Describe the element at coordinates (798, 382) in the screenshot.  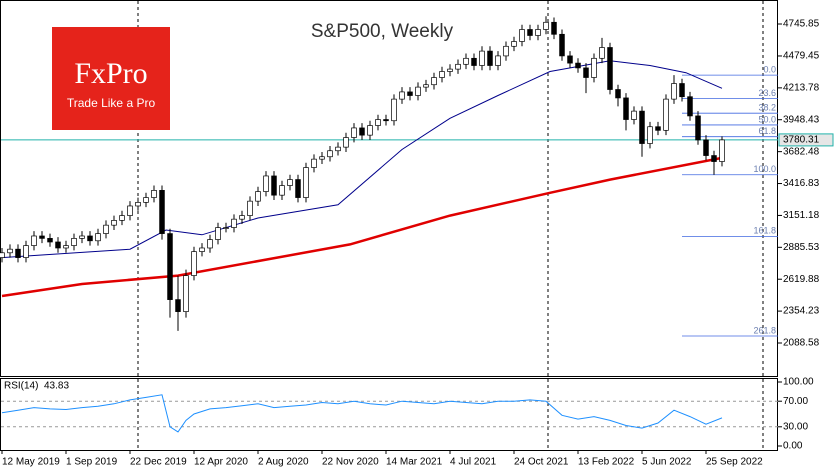
I see `rsi-tick-label: 100.00` at that location.